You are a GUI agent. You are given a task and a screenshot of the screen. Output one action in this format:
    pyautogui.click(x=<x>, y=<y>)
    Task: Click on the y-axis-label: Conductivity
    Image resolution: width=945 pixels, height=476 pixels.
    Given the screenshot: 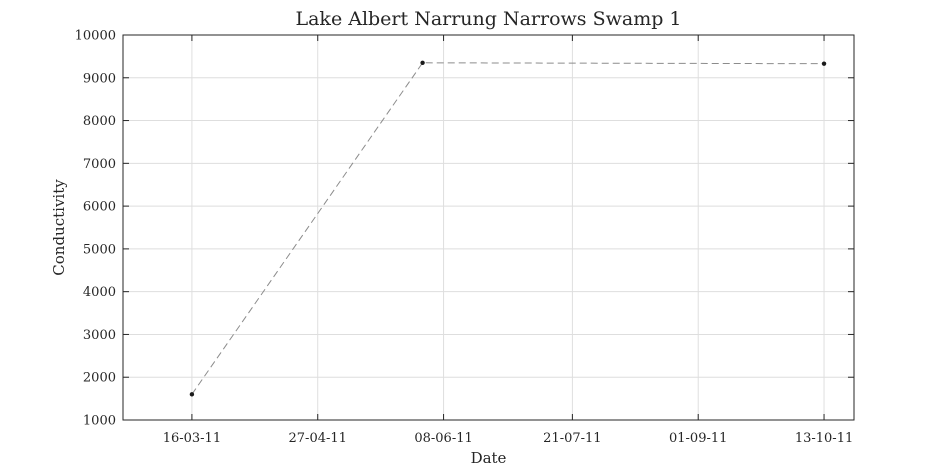 What is the action you would take?
    pyautogui.click(x=59, y=227)
    